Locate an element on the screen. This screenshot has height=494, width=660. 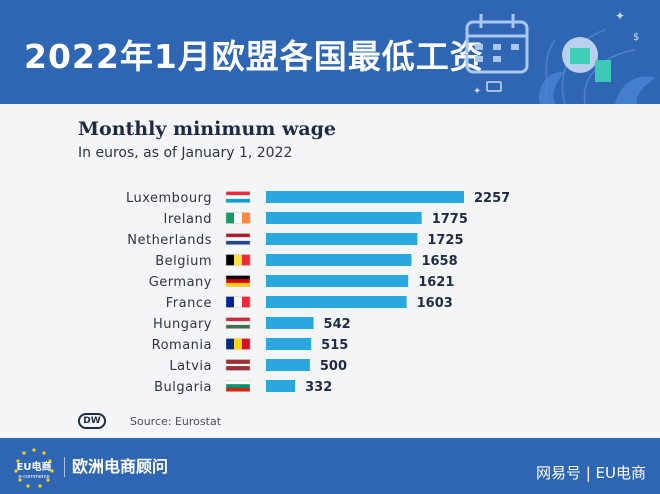
flag-netherlands-icon is located at coordinates (238, 239).